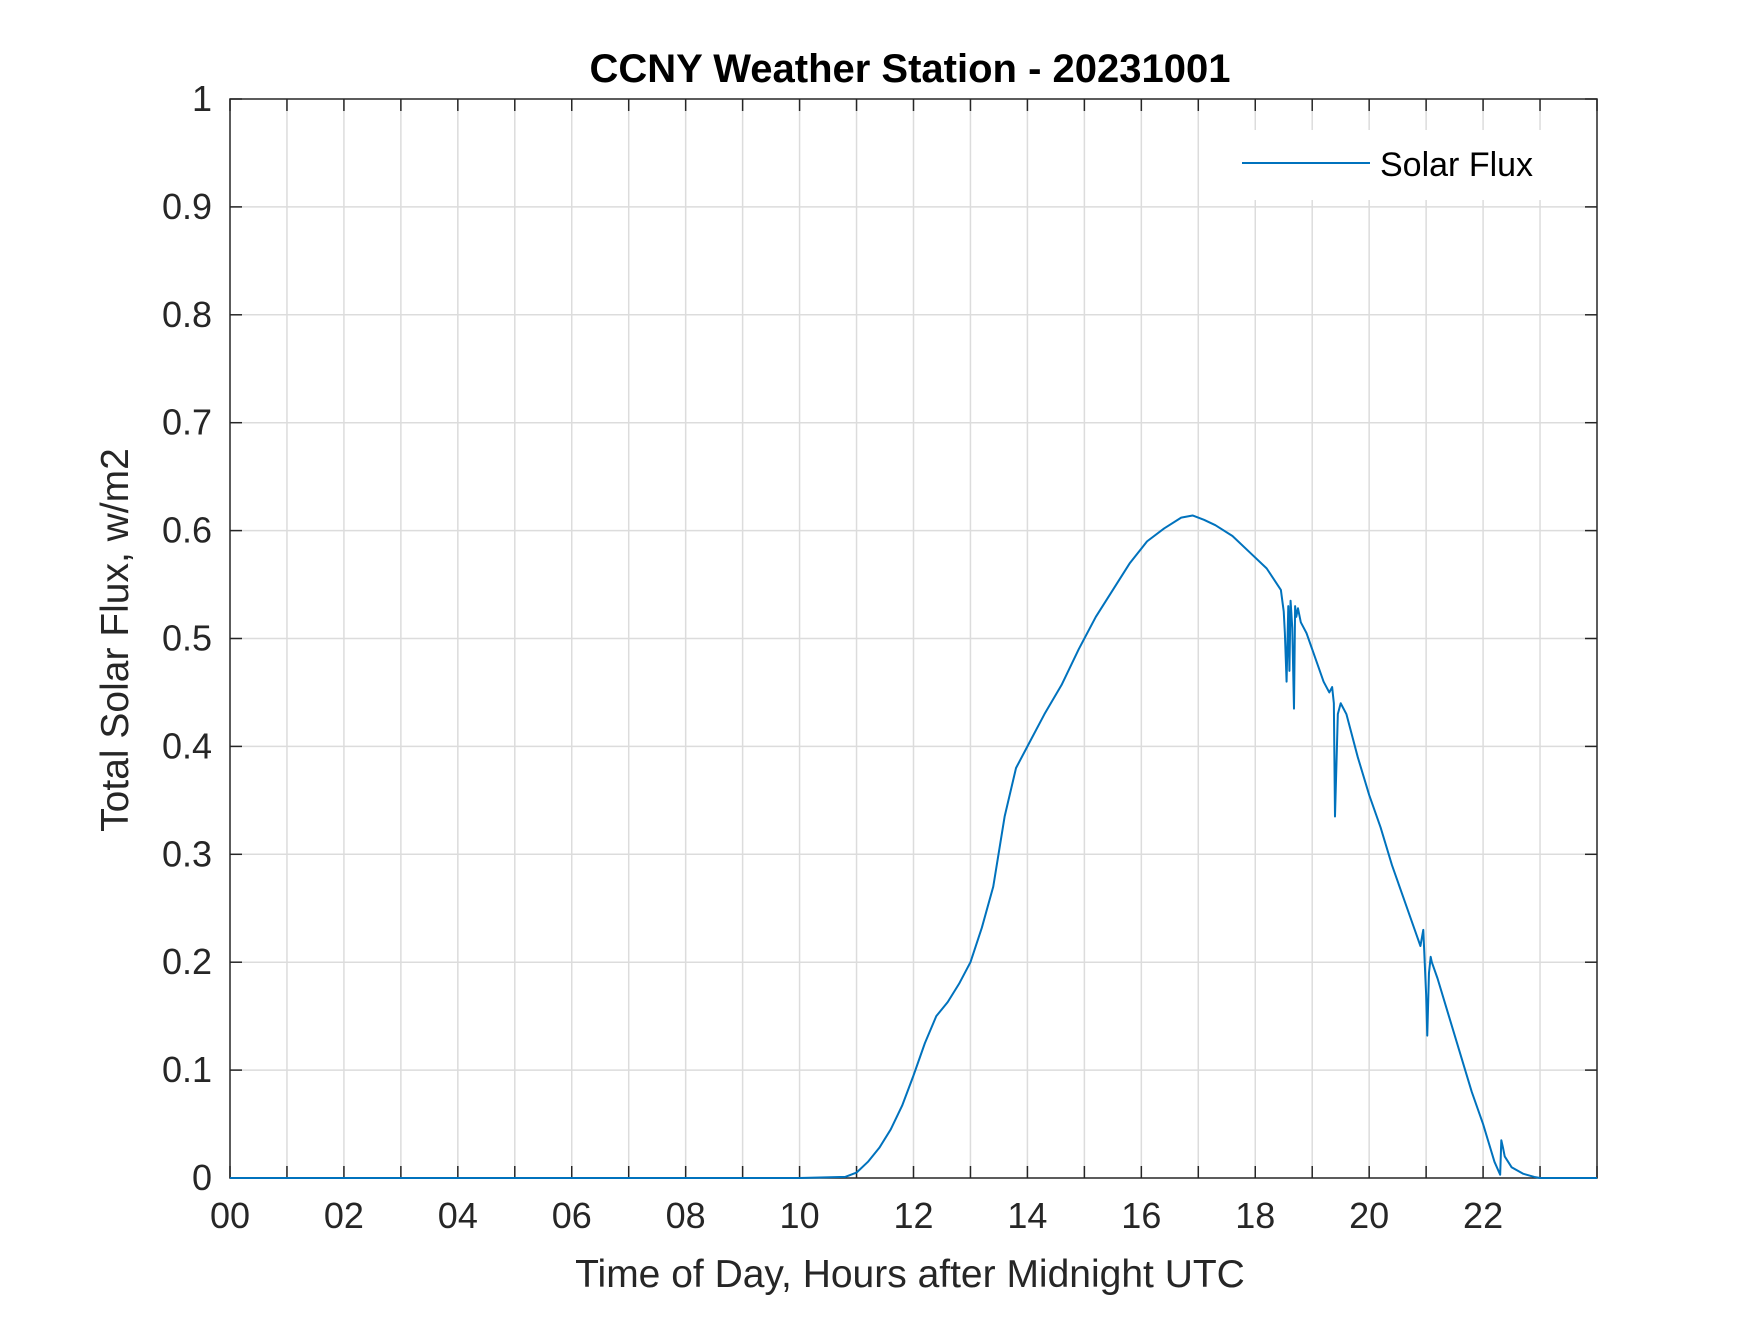 The image size is (1750, 1318). What do you see at coordinates (686, 1215) in the screenshot?
I see `x-tick-label: 08` at bounding box center [686, 1215].